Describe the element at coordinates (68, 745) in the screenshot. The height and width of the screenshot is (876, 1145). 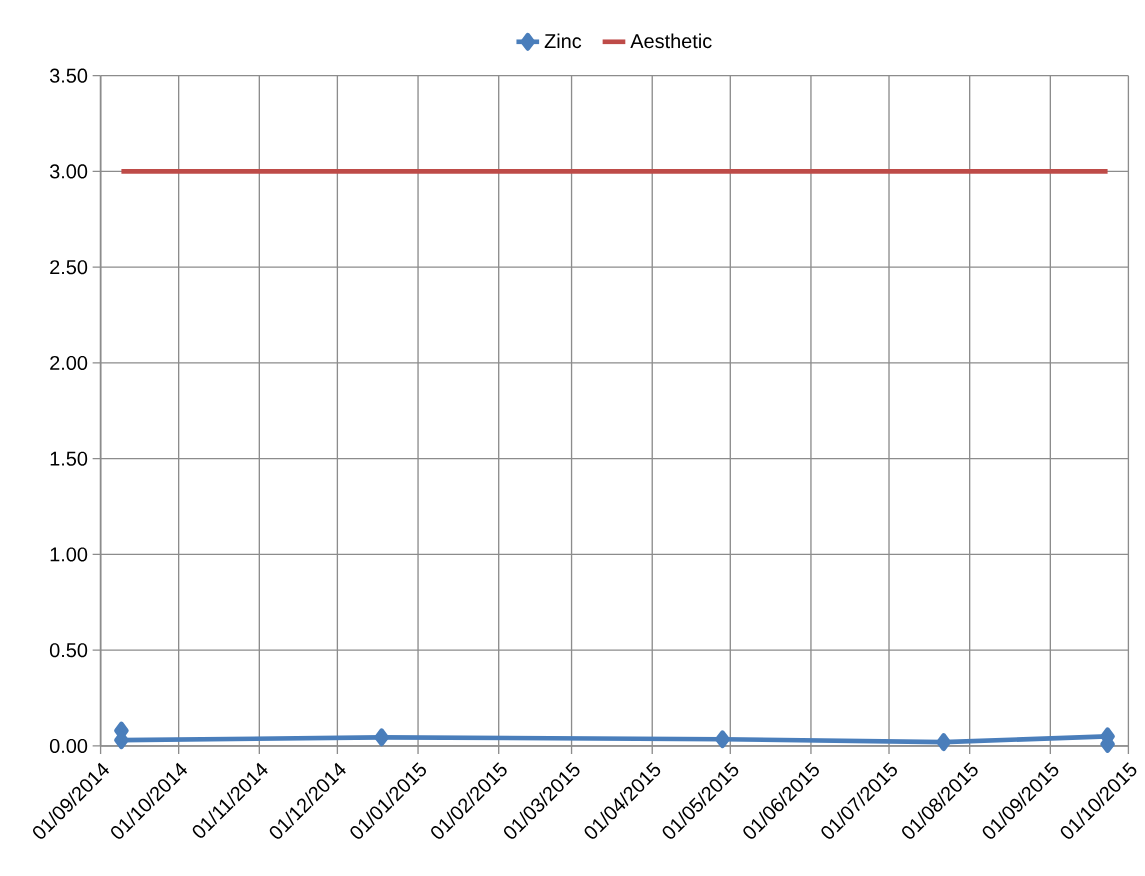
I see `y-tick-label: 0.00` at that location.